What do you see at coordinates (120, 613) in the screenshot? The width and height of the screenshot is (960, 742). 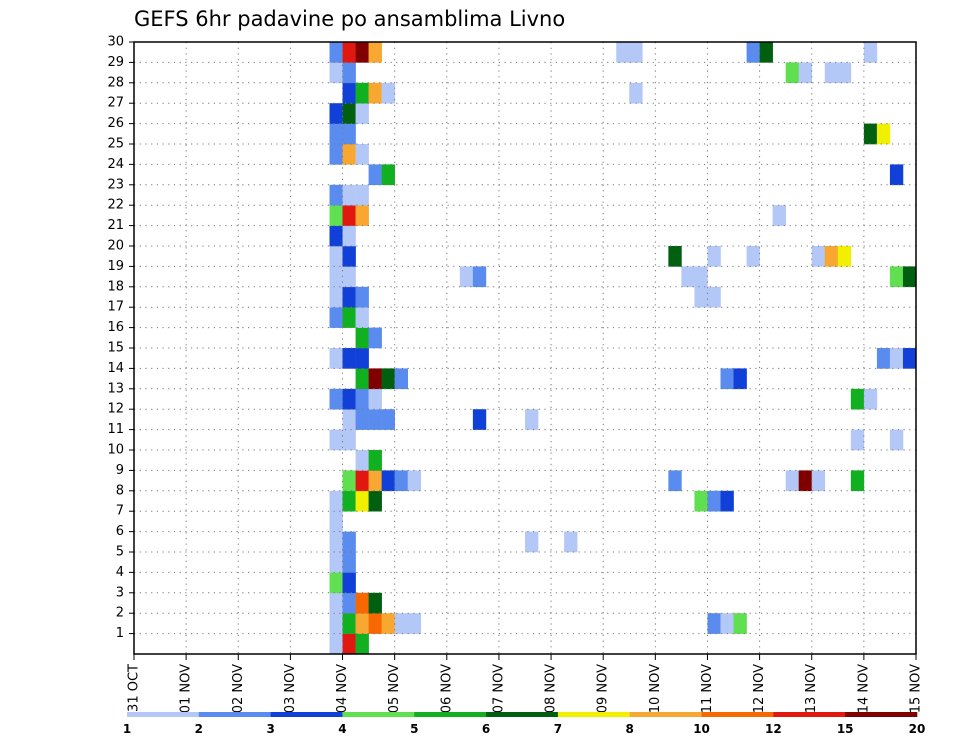 I see `y-tick-label: 2` at bounding box center [120, 613].